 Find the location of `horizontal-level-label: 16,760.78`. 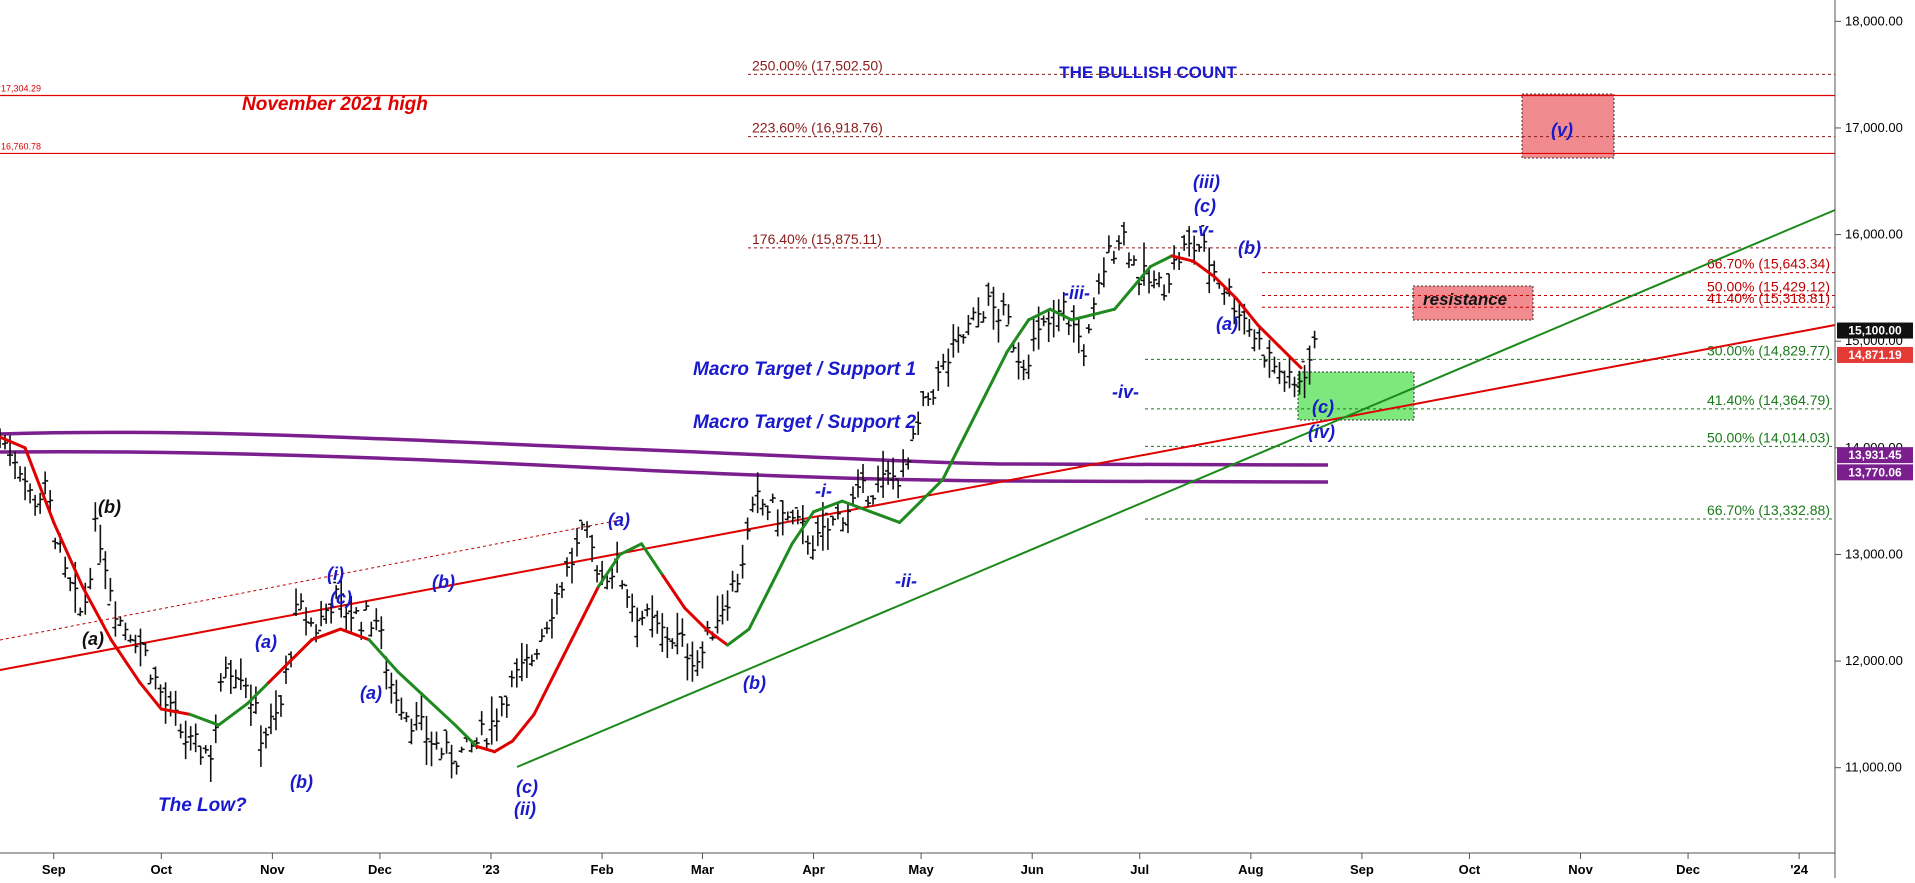

horizontal-level-label: 16,760.78 is located at coordinates (21, 146).